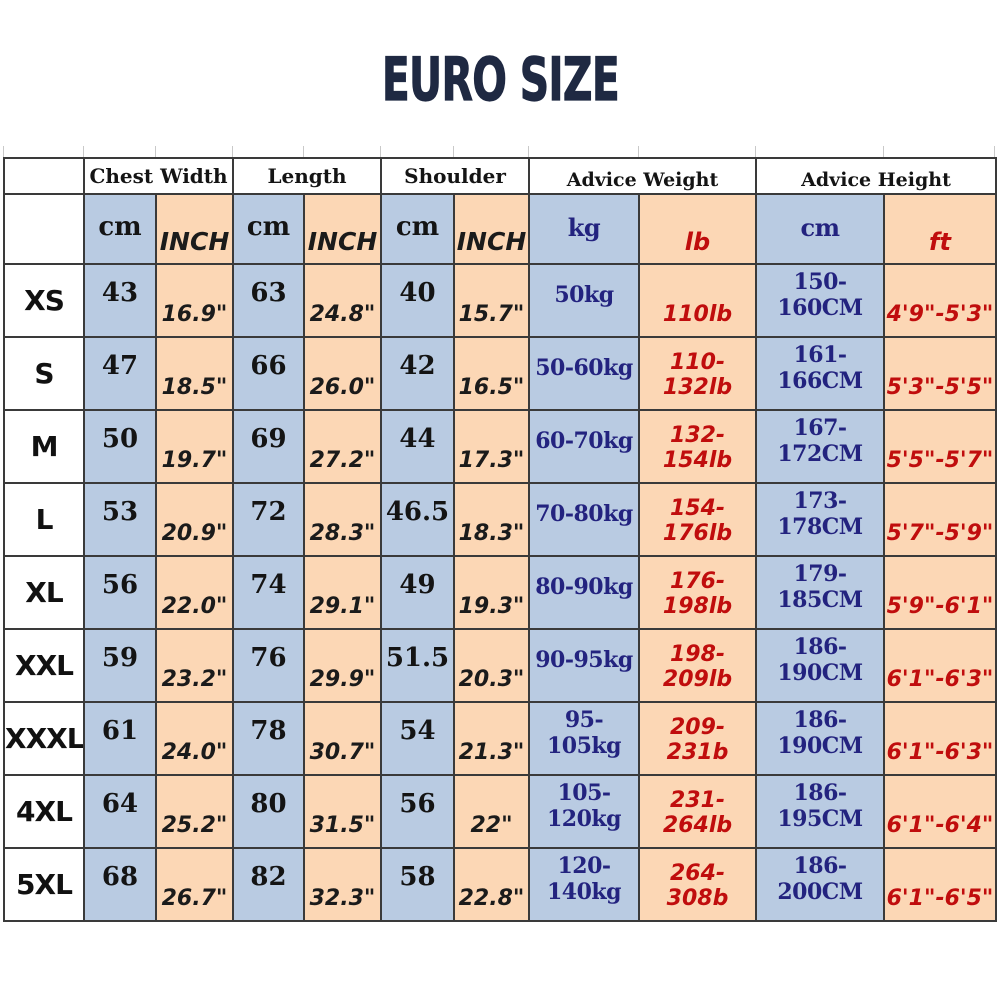  Describe the element at coordinates (342, 592) in the screenshot. I see `length-inch-cell: 29.1"` at that location.